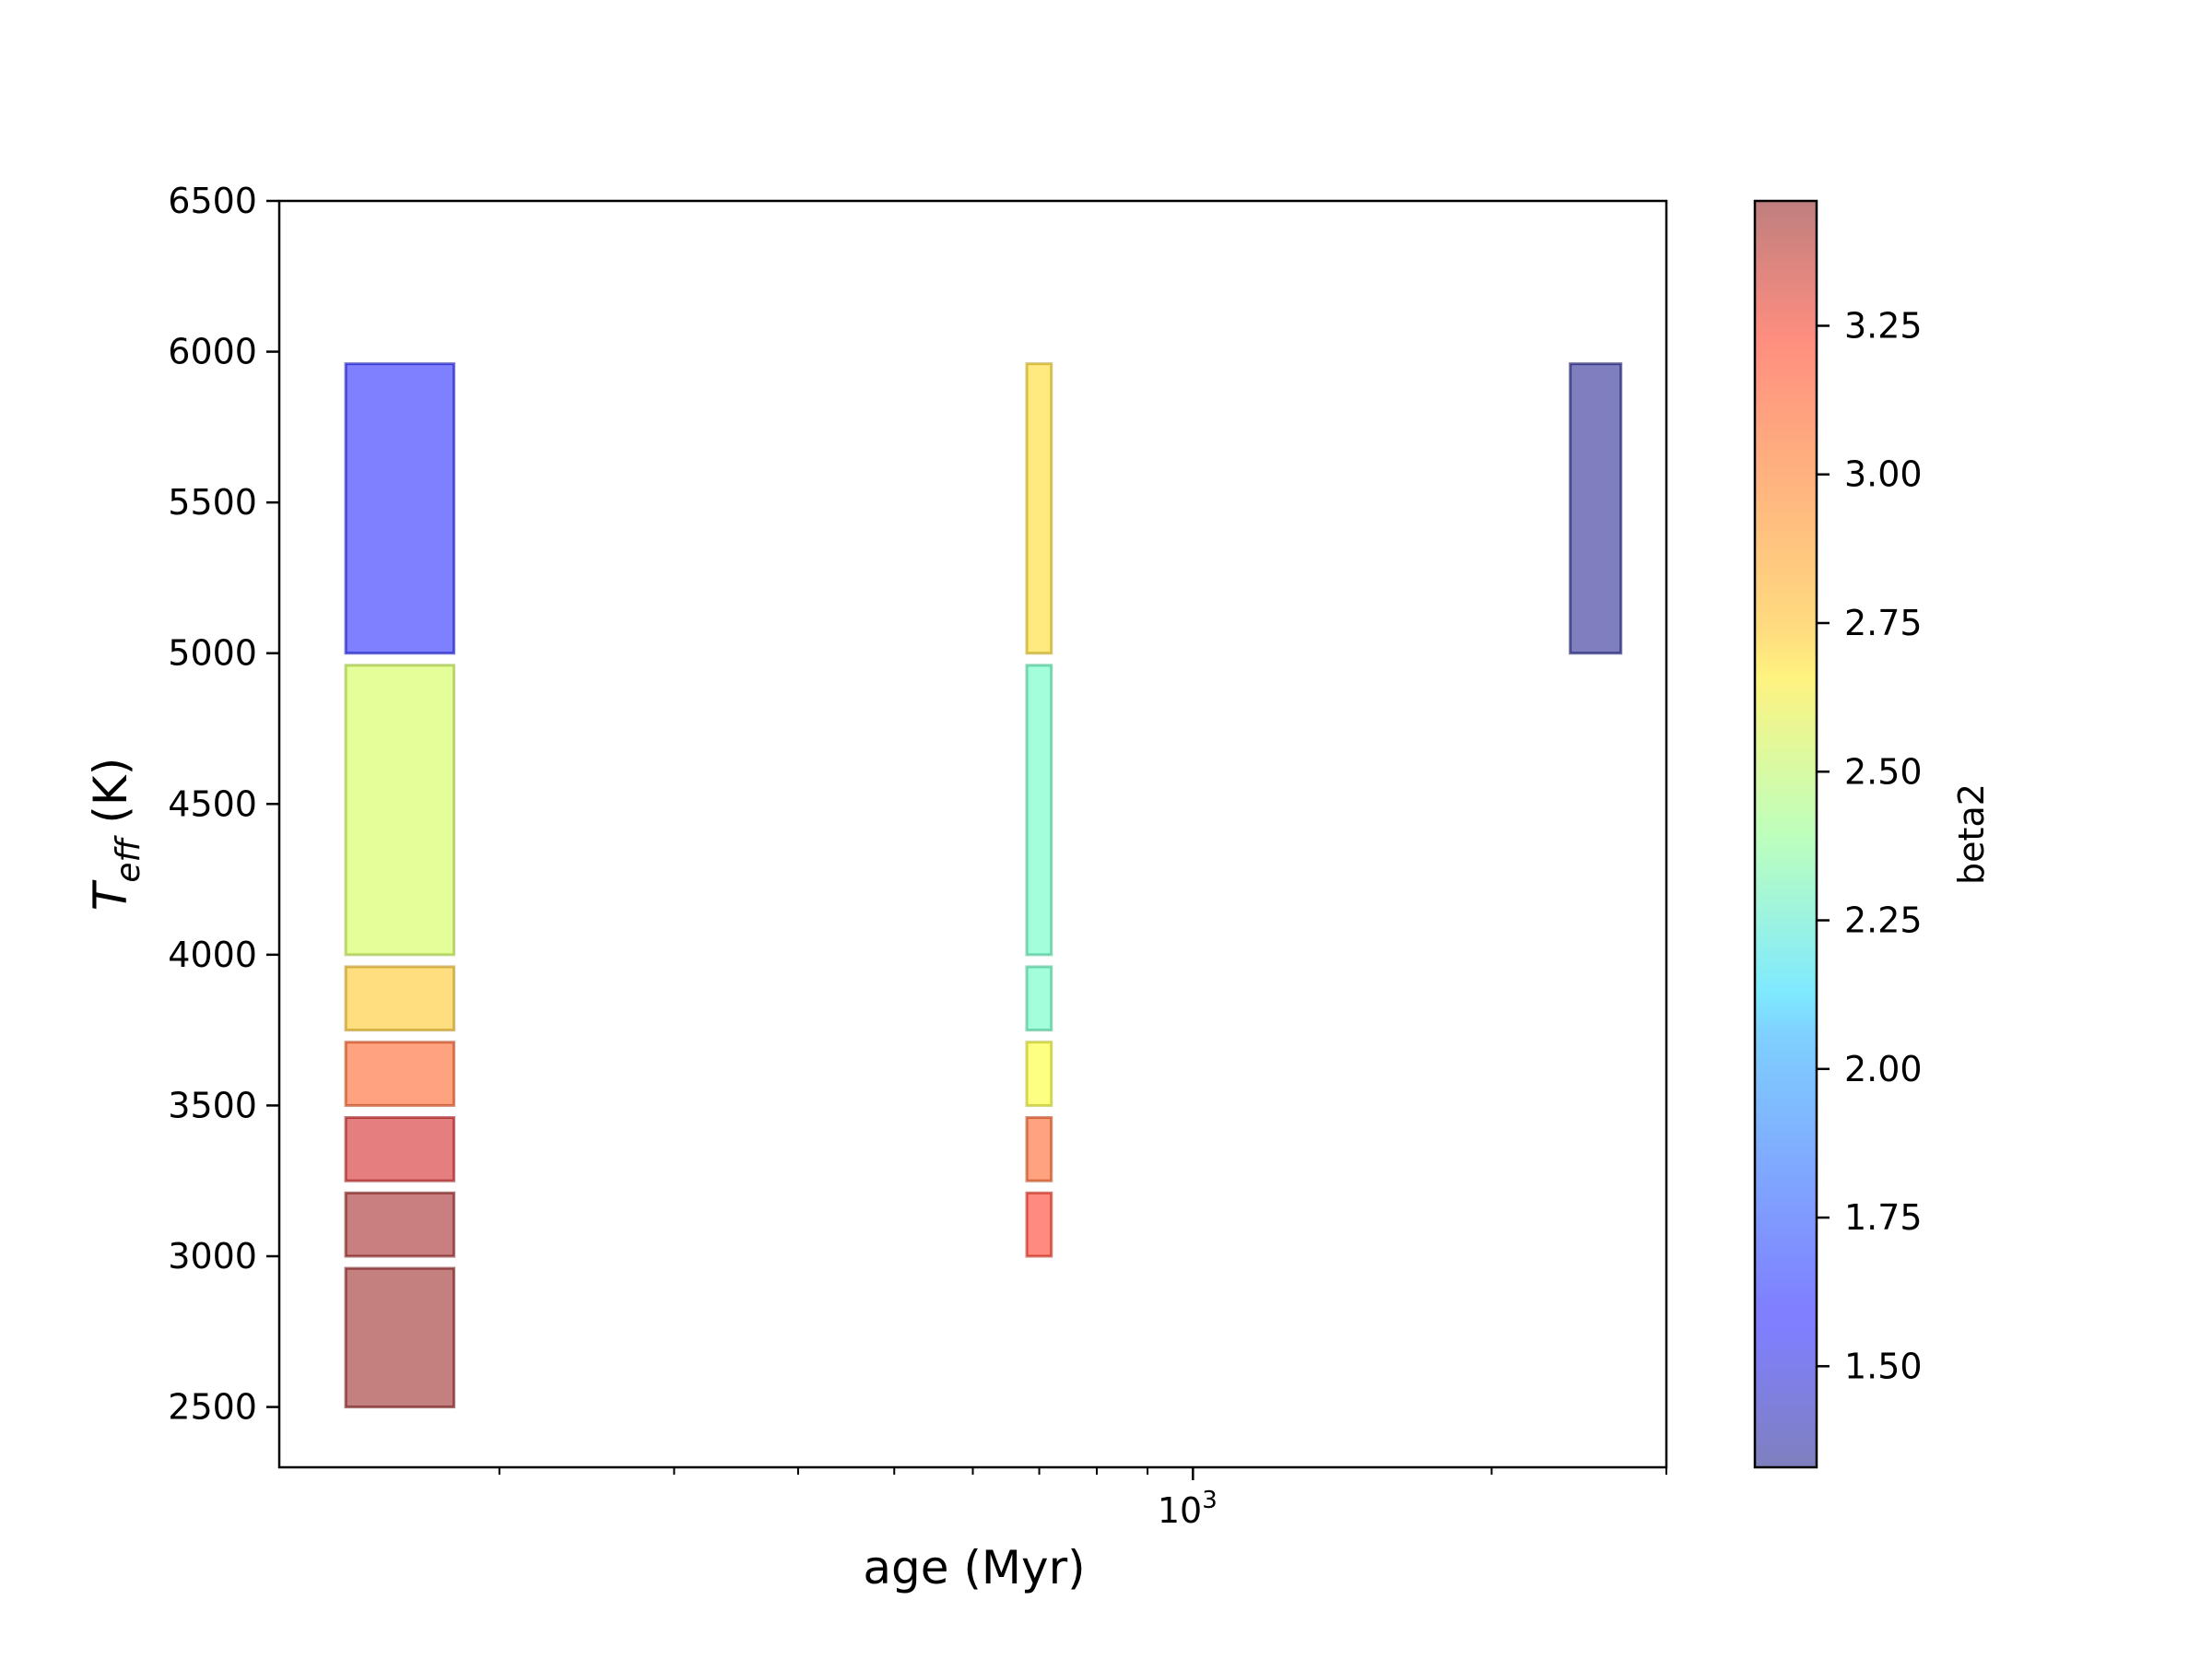  What do you see at coordinates (212, 1256) in the screenshot?
I see `y-tick-label: 3000` at bounding box center [212, 1256].